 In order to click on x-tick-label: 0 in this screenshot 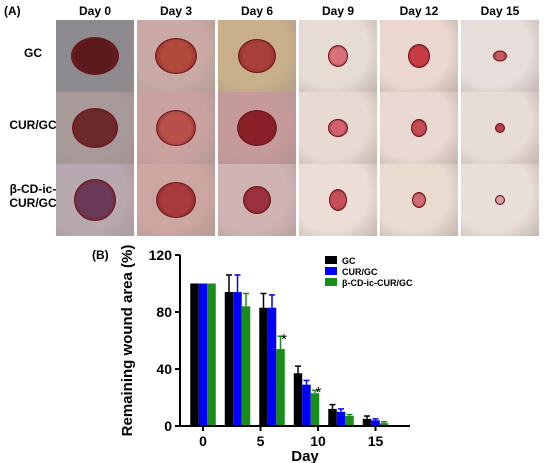, I will do `click(203, 441)`.